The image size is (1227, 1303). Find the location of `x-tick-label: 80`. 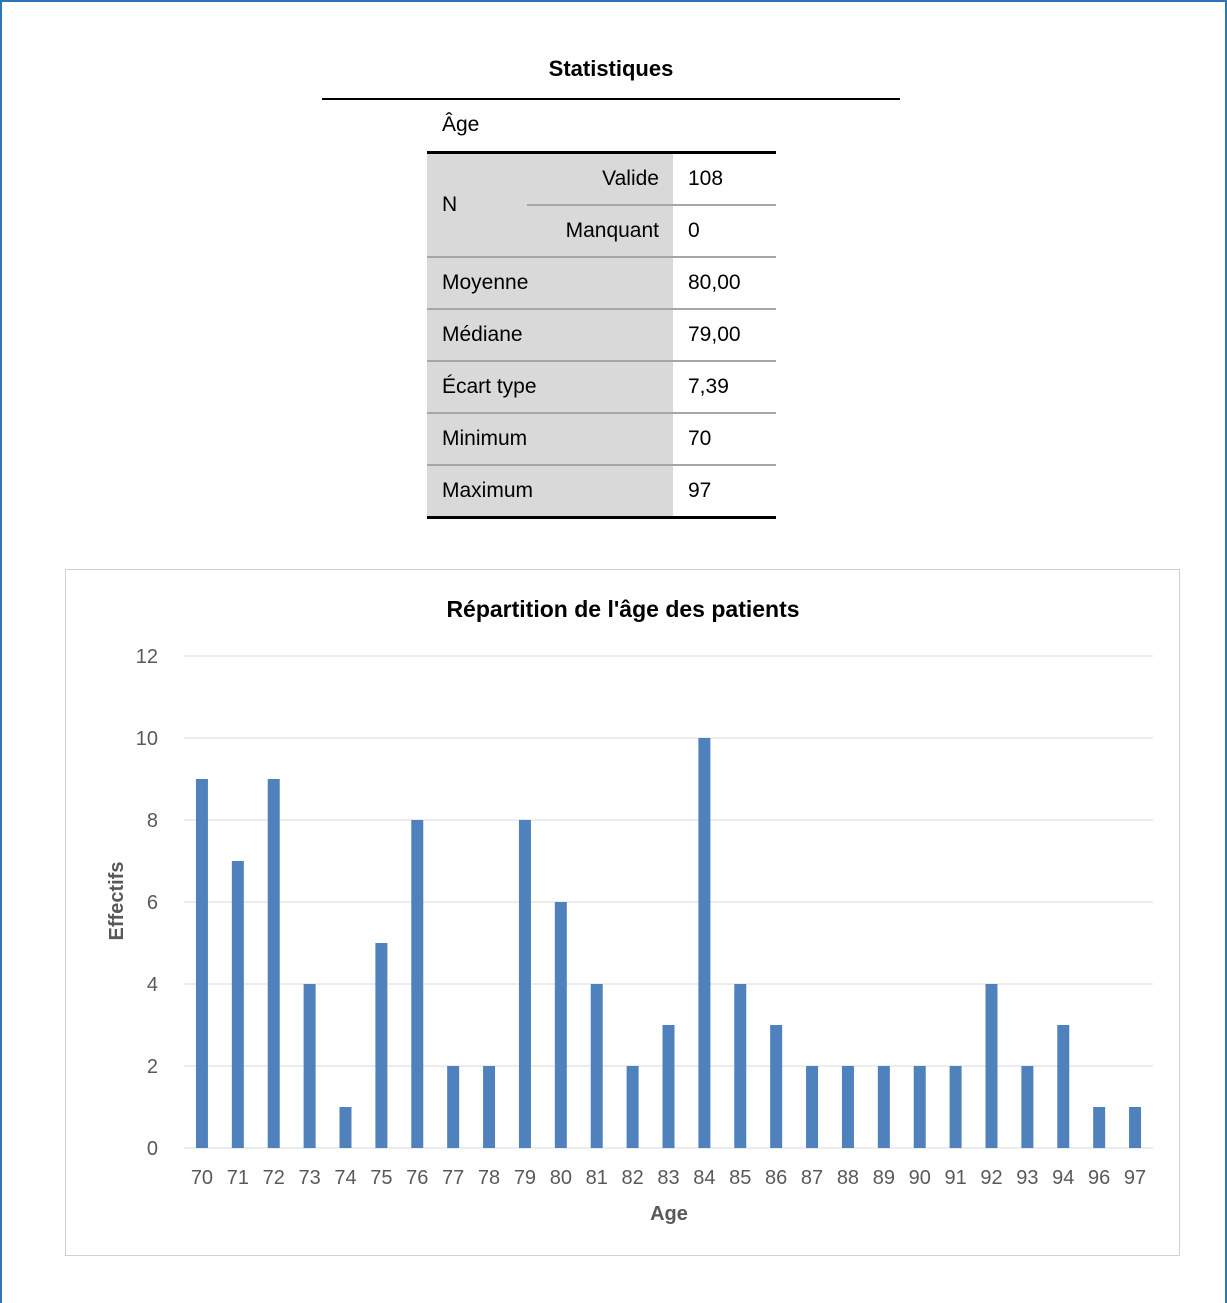

x-tick-label: 80 is located at coordinates (561, 1178).